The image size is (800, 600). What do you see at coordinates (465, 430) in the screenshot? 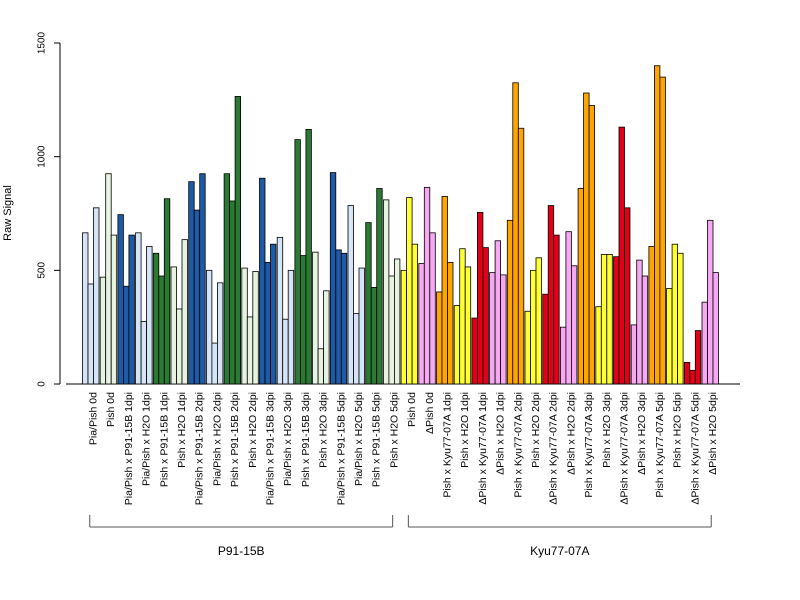
I see `category-label: Pish x H2O 1dpi` at bounding box center [465, 430].